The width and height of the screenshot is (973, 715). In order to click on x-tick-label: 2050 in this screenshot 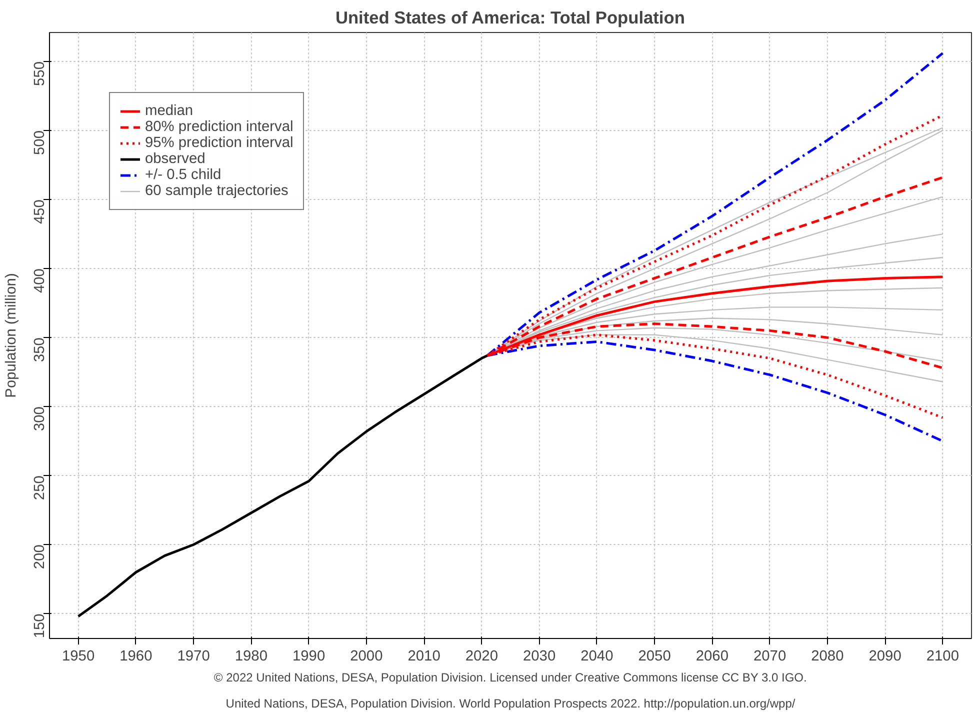, I will do `click(654, 656)`.